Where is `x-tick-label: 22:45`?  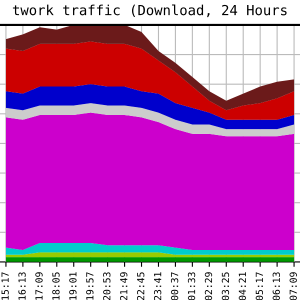 x-tick-label: 22:45 is located at coordinates (140, 286).